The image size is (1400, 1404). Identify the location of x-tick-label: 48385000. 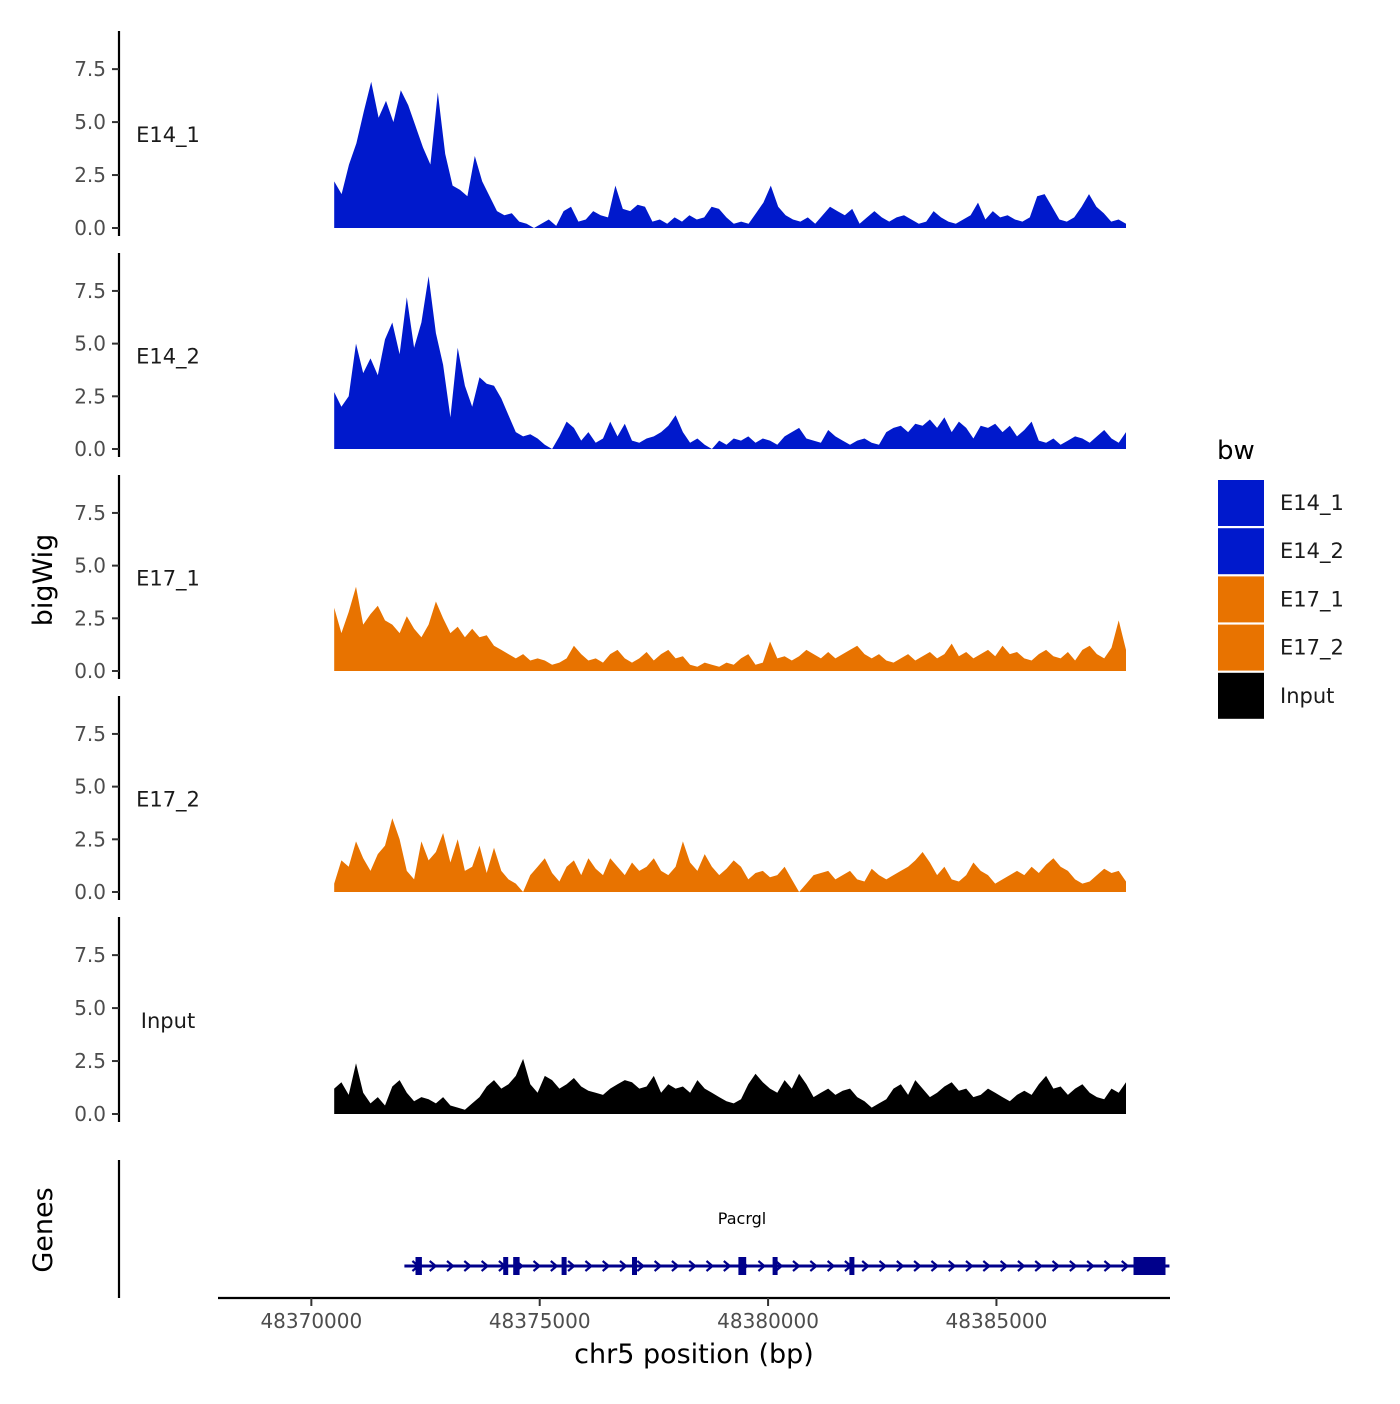
(997, 1321).